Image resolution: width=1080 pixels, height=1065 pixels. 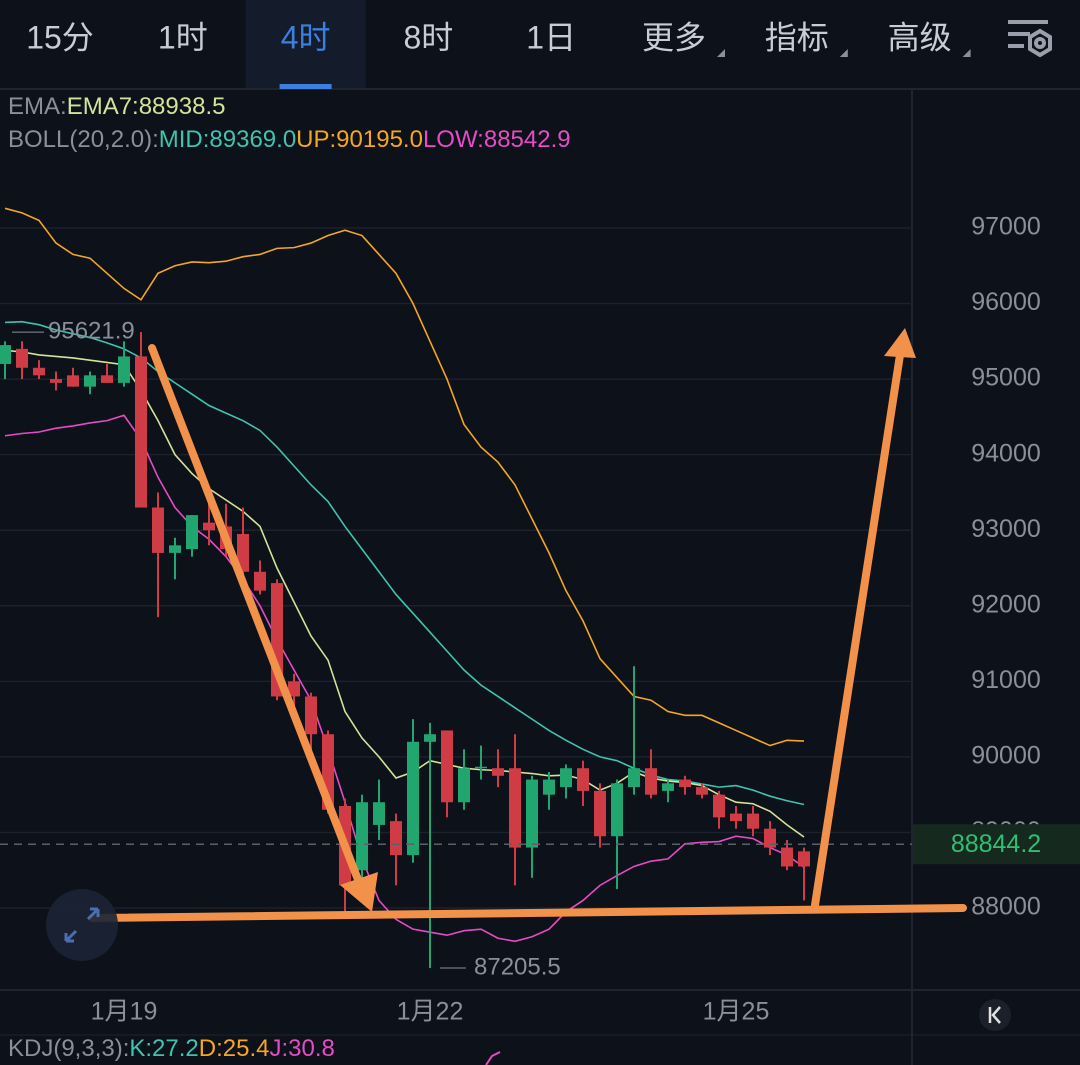 What do you see at coordinates (551, 37) in the screenshot?
I see `tab-label: 1日` at bounding box center [551, 37].